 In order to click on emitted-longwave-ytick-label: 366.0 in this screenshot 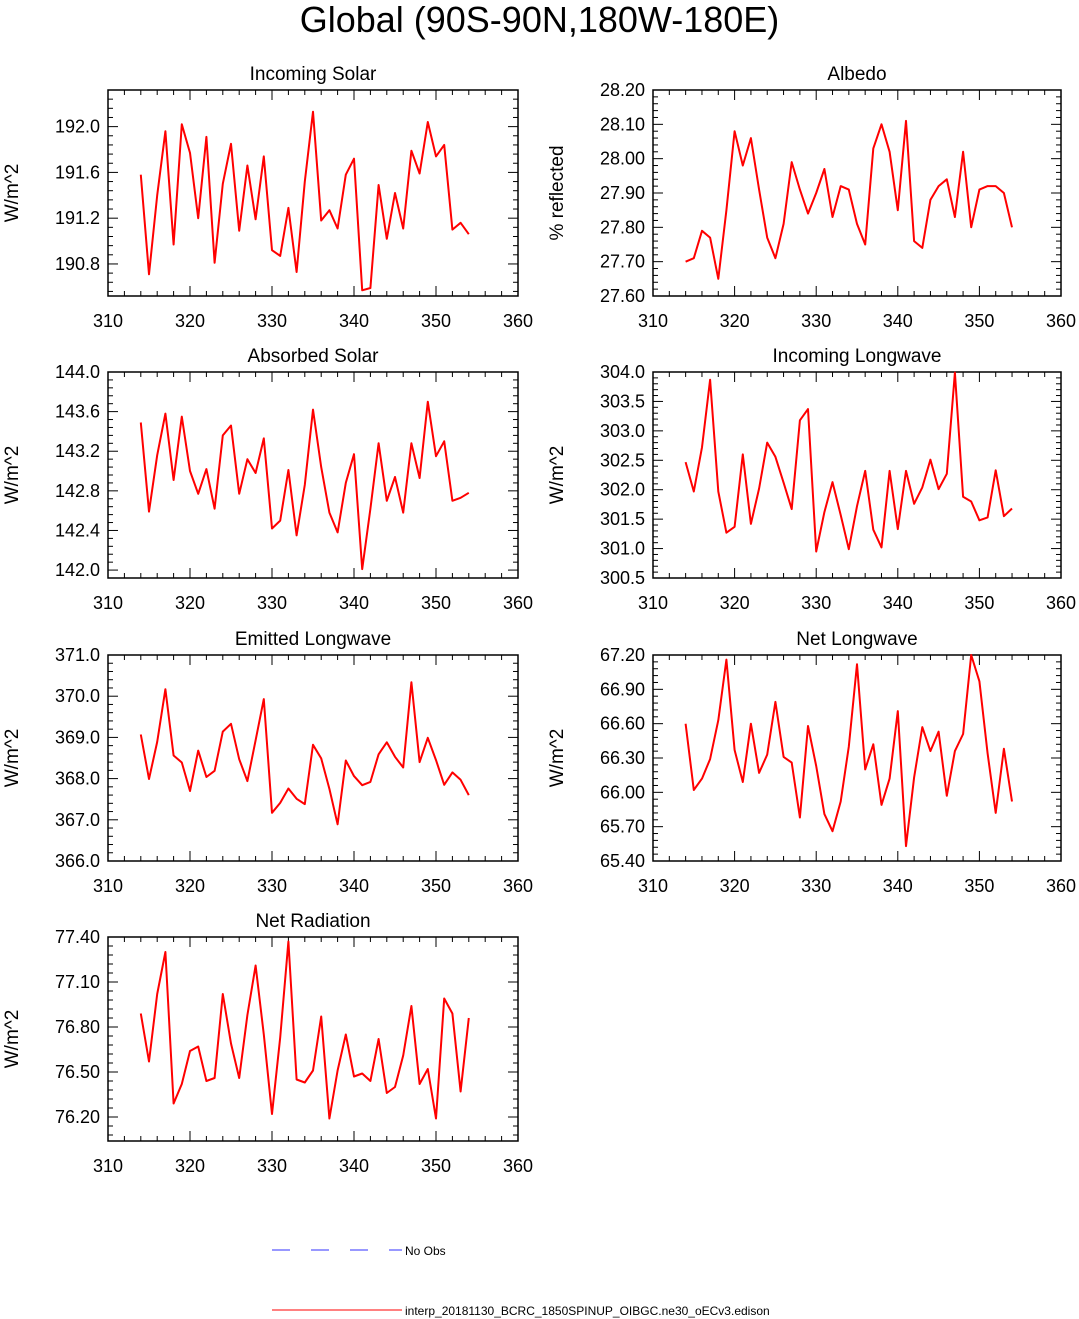, I will do `click(77, 861)`.